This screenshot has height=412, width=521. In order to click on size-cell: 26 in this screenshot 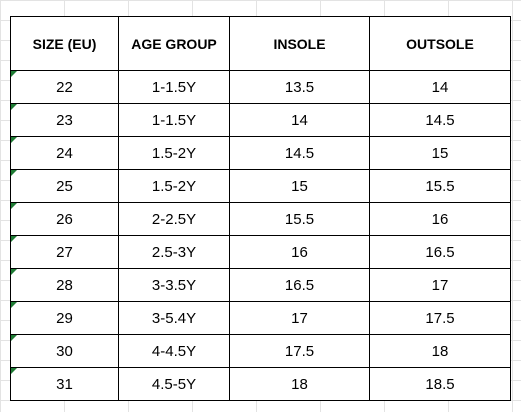, I will do `click(64, 219)`.